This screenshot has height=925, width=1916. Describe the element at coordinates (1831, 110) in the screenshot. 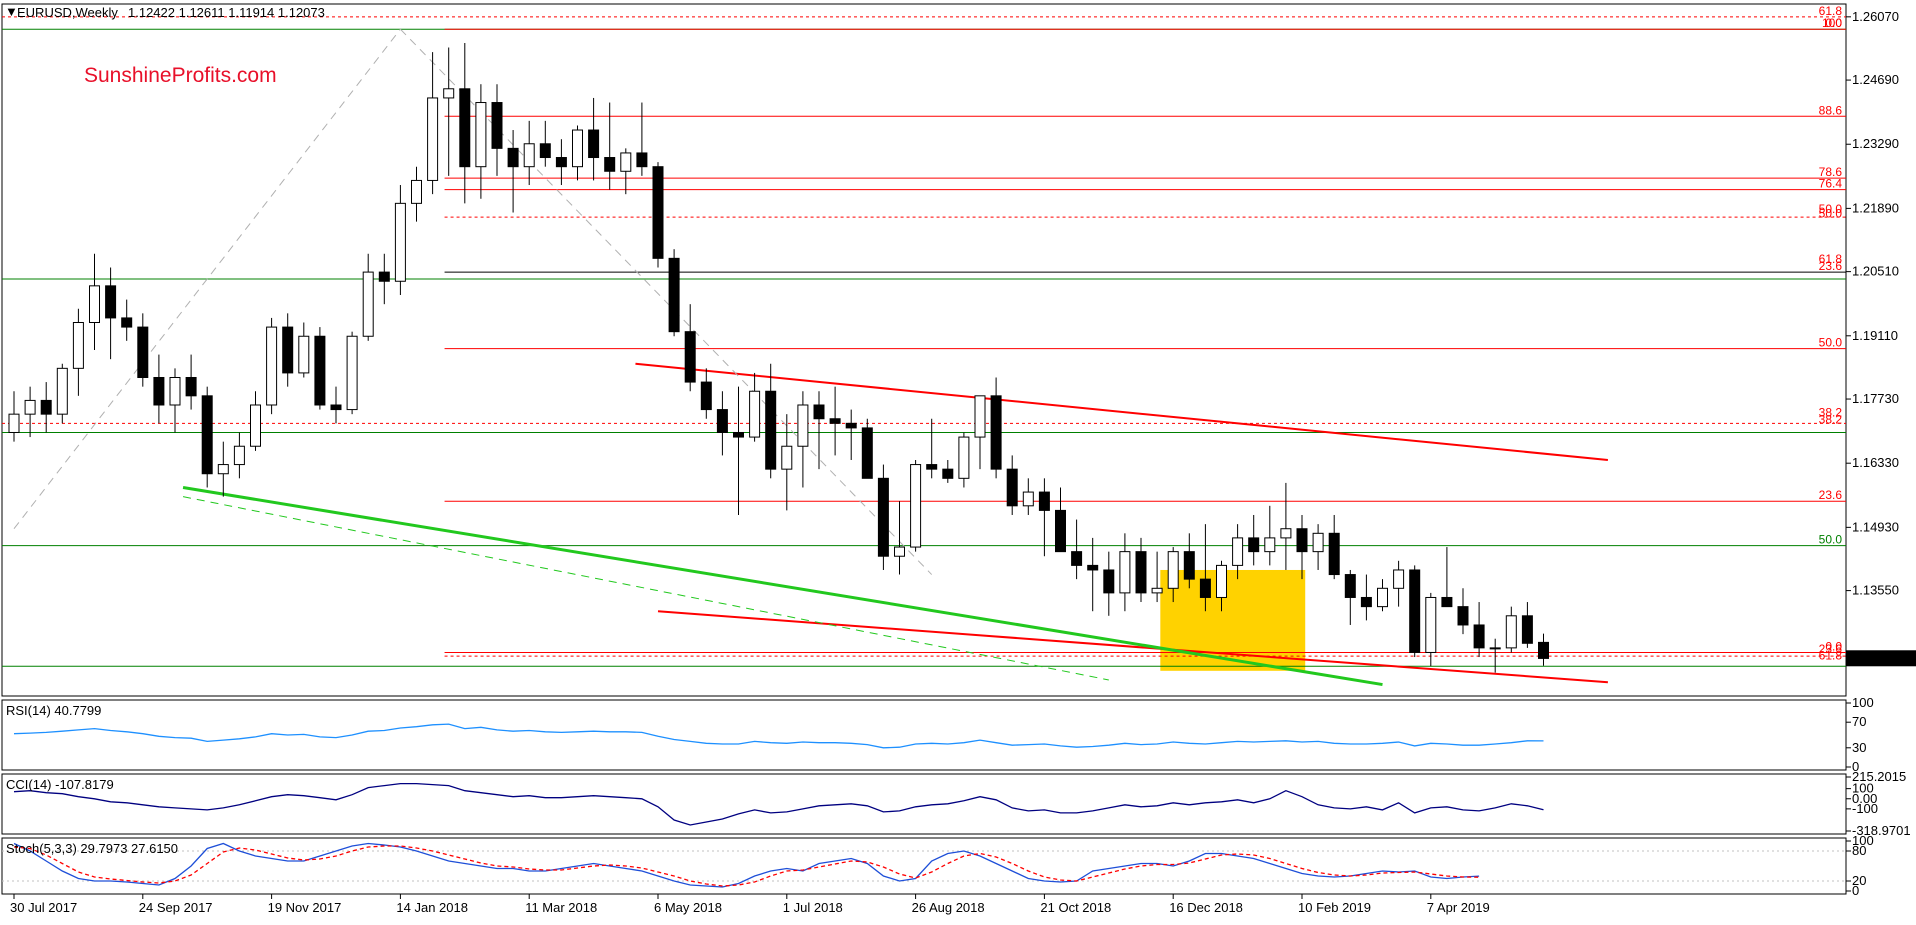

I see `fib-level-label: 88.6` at that location.